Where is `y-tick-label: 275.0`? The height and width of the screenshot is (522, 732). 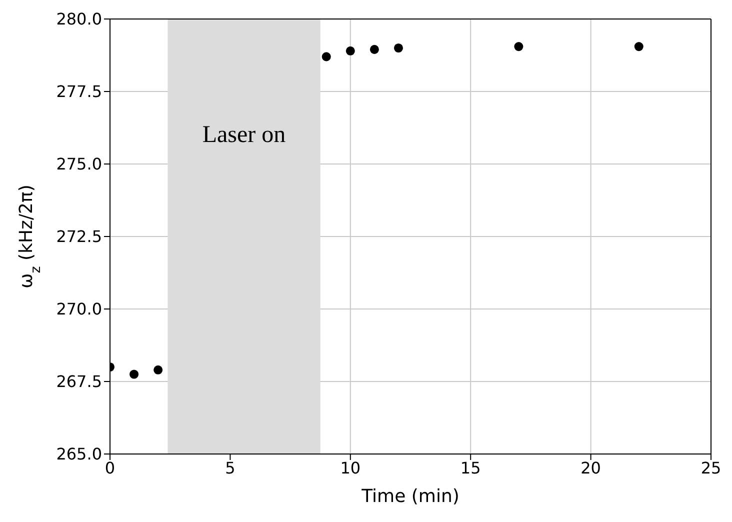 y-tick-label: 275.0 is located at coordinates (79, 164).